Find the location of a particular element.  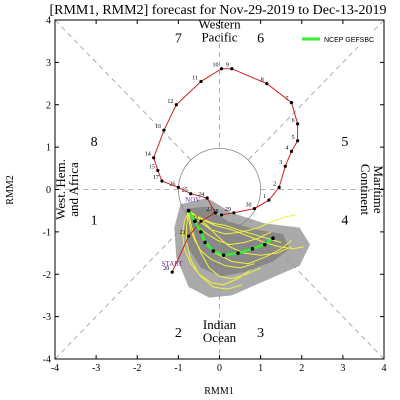

observed-point-label: 12 is located at coordinates (170, 102).